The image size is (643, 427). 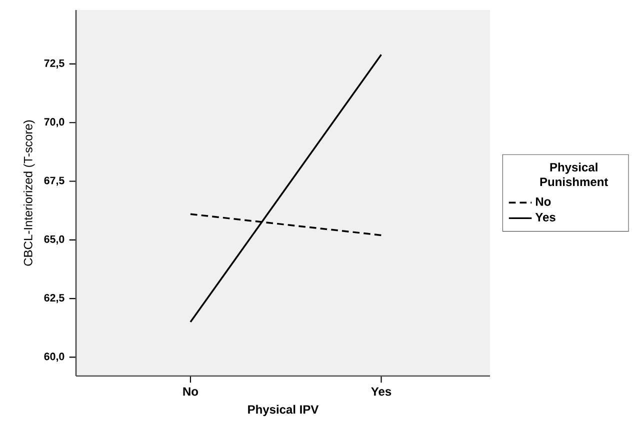 I want to click on y-tick-label: 72,5, so click(x=54, y=64).